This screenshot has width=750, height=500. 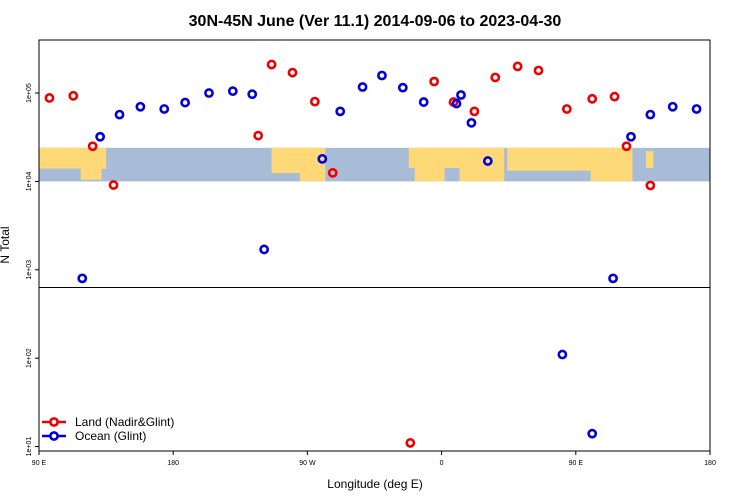 I want to click on legend: Land (Nadir&Glint)Ocean (Glint), so click(x=108, y=429).